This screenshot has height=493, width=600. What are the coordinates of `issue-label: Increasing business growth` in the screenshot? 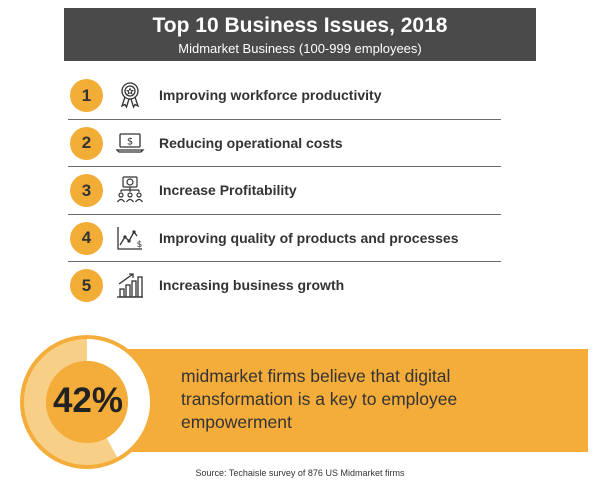 It's located at (252, 285).